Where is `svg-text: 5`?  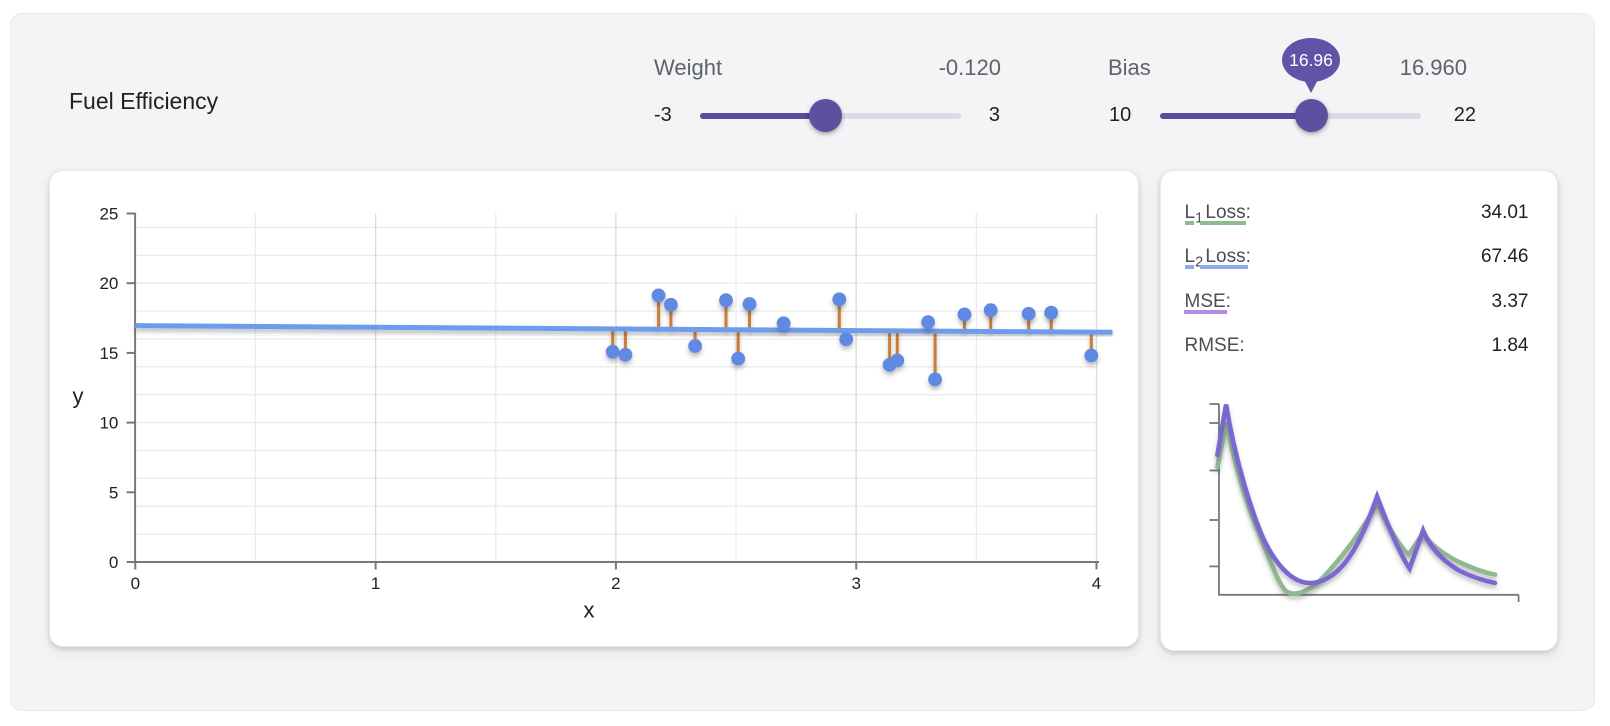 svg-text: 5 is located at coordinates (112, 492).